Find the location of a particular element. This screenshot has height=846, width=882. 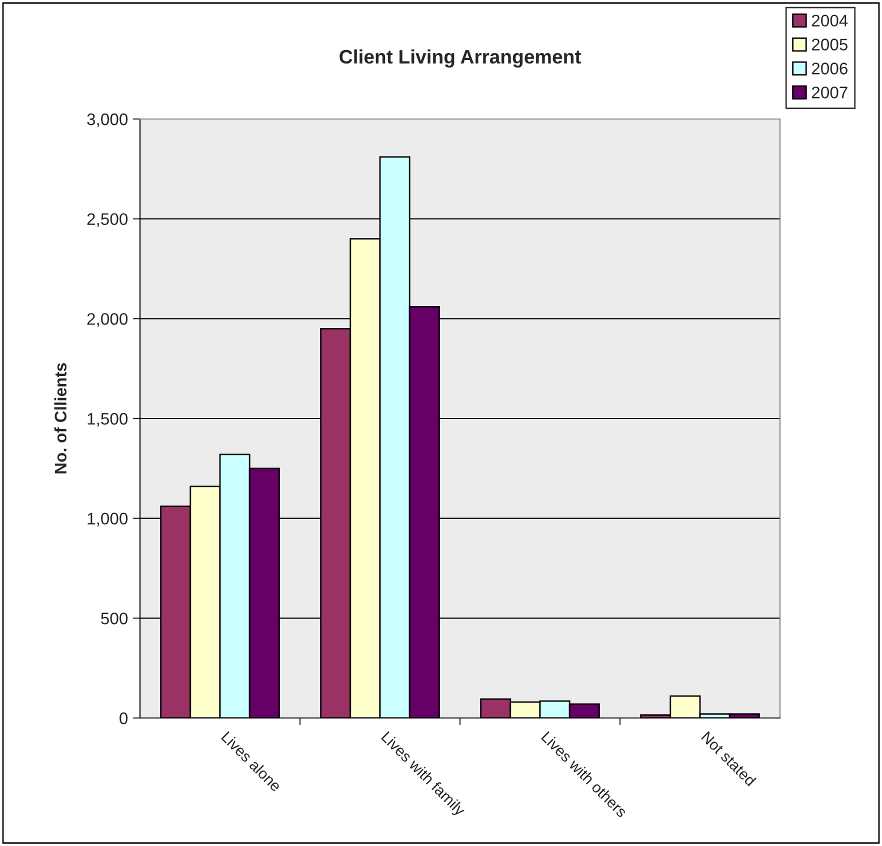

legend-label: 2007 is located at coordinates (830, 92).